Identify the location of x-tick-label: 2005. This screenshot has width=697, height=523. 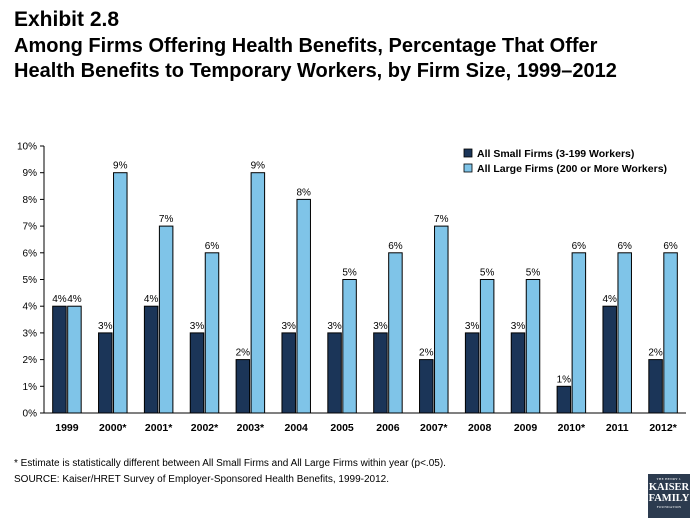
(342, 428).